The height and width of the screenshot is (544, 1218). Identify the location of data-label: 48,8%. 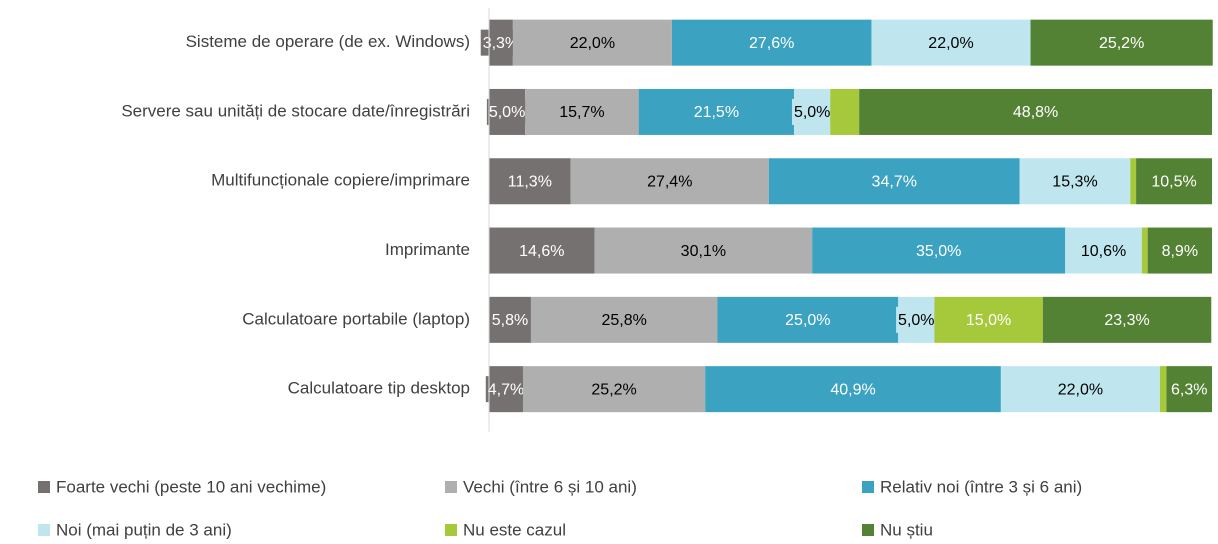
(1035, 112).